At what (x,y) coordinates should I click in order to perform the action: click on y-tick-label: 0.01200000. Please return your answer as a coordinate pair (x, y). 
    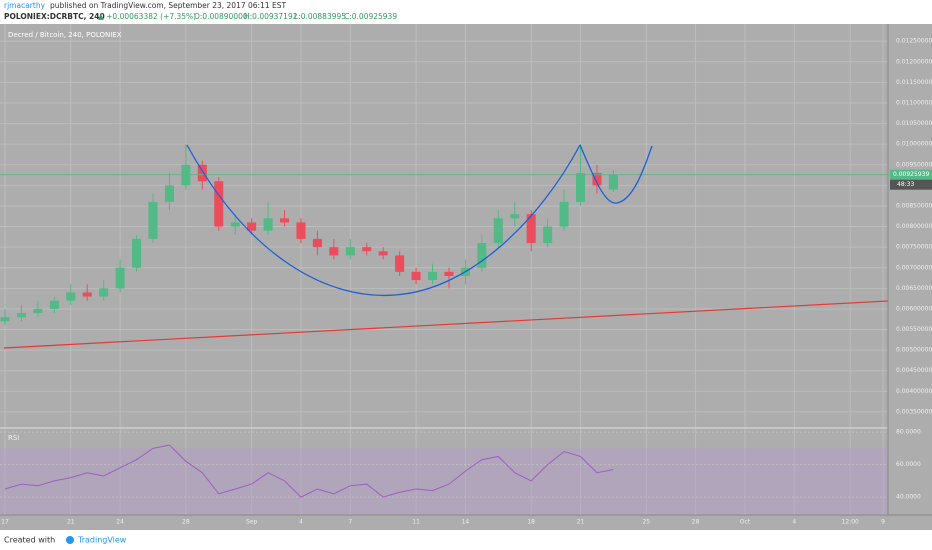
    Looking at the image, I should click on (914, 61).